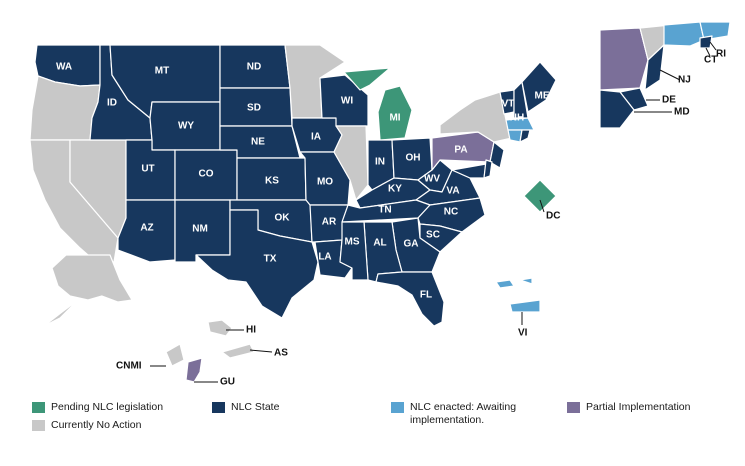 This screenshot has width=745, height=466. I want to click on state-vi, so click(518, 295).